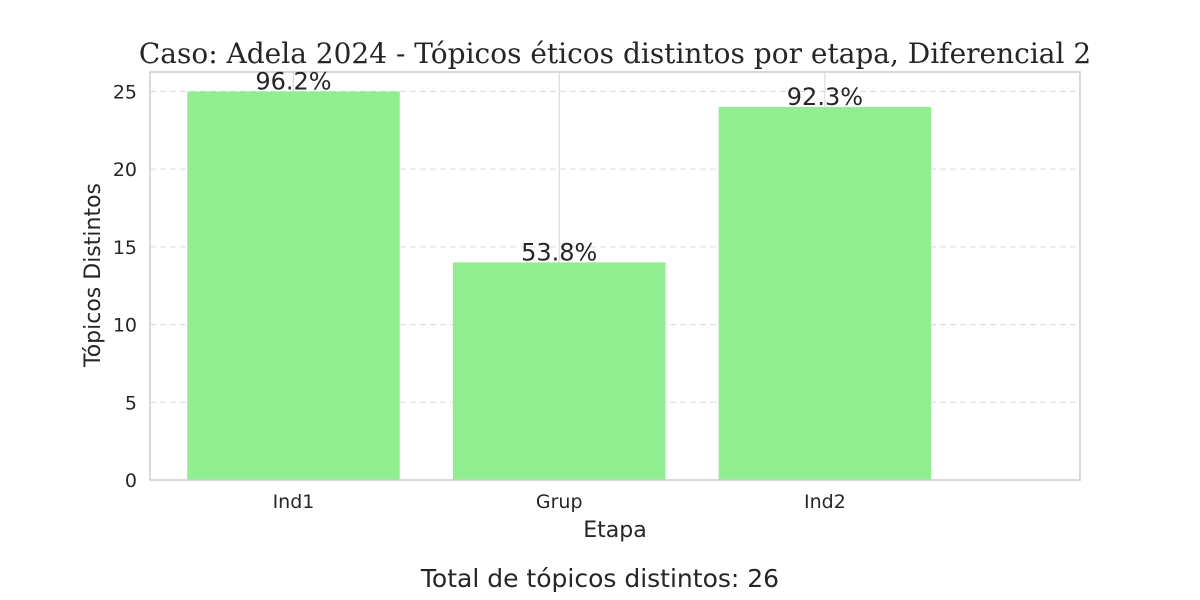  I want to click on bar-ind2, so click(825, 293).